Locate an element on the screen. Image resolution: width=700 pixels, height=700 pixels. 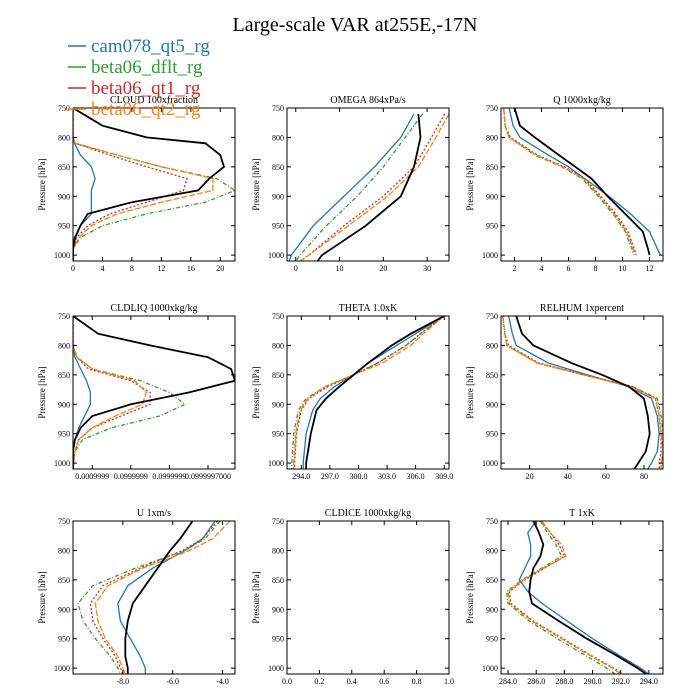
x-tick-label: 0.4 is located at coordinates (352, 681).